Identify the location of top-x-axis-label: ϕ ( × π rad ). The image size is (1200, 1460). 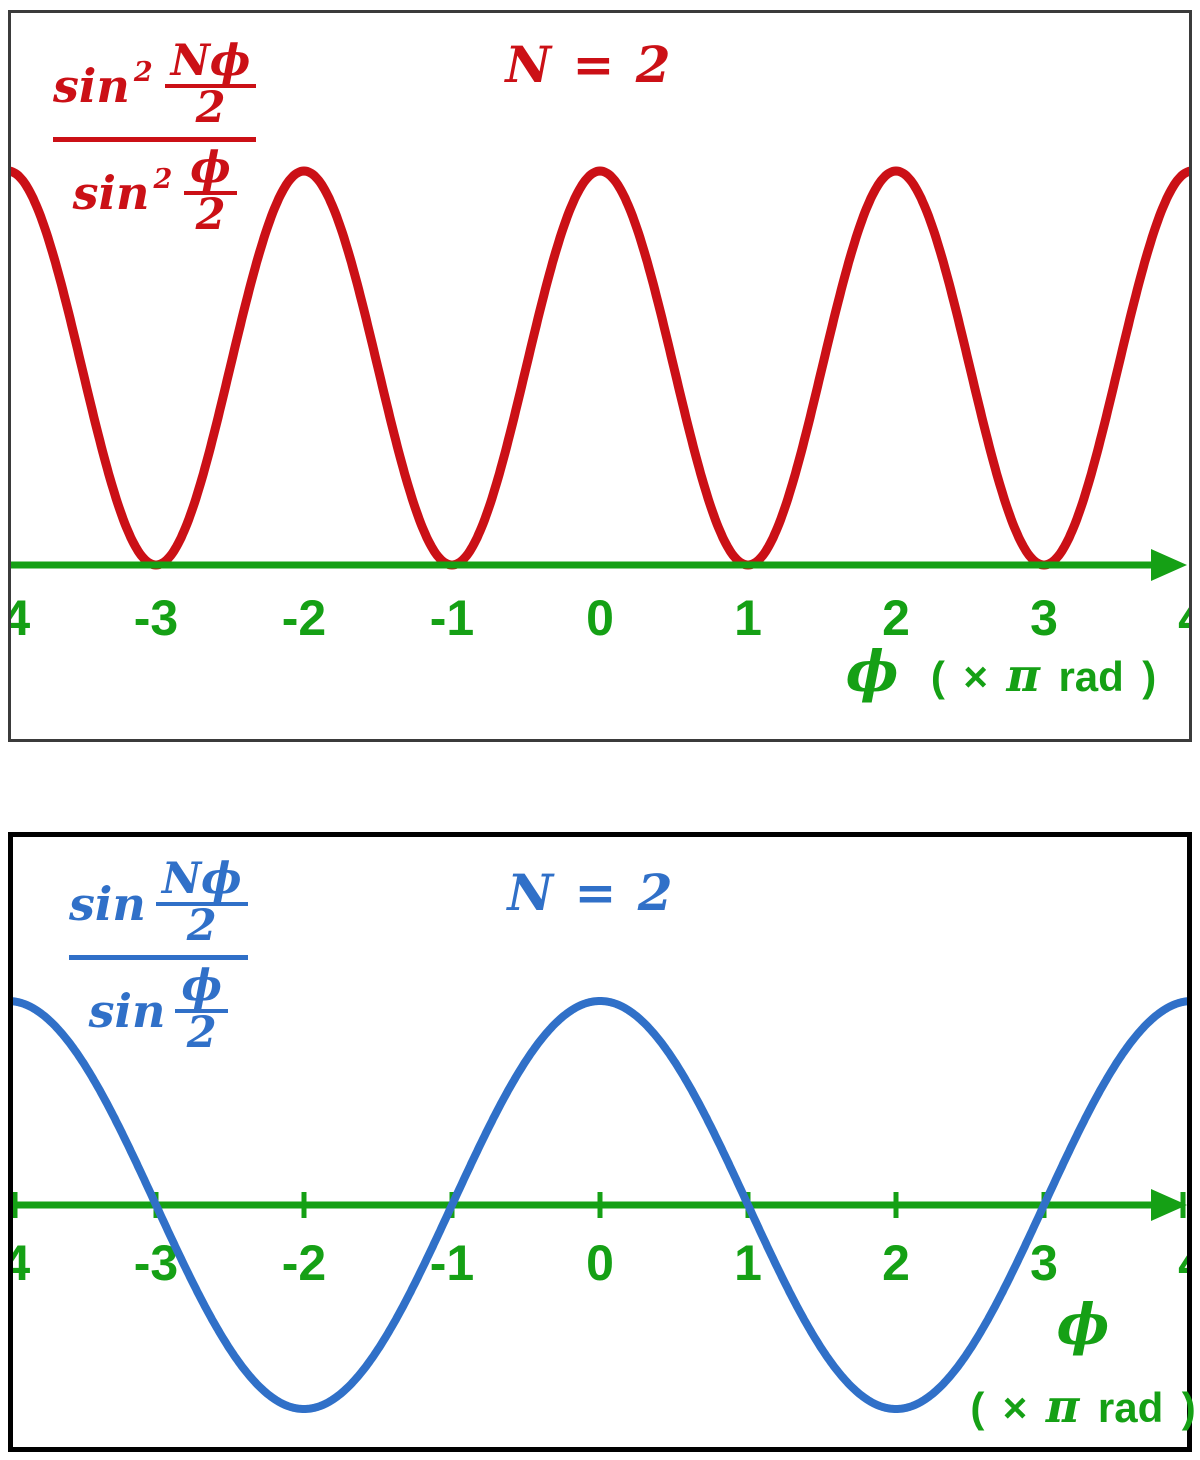
(1000, 679).